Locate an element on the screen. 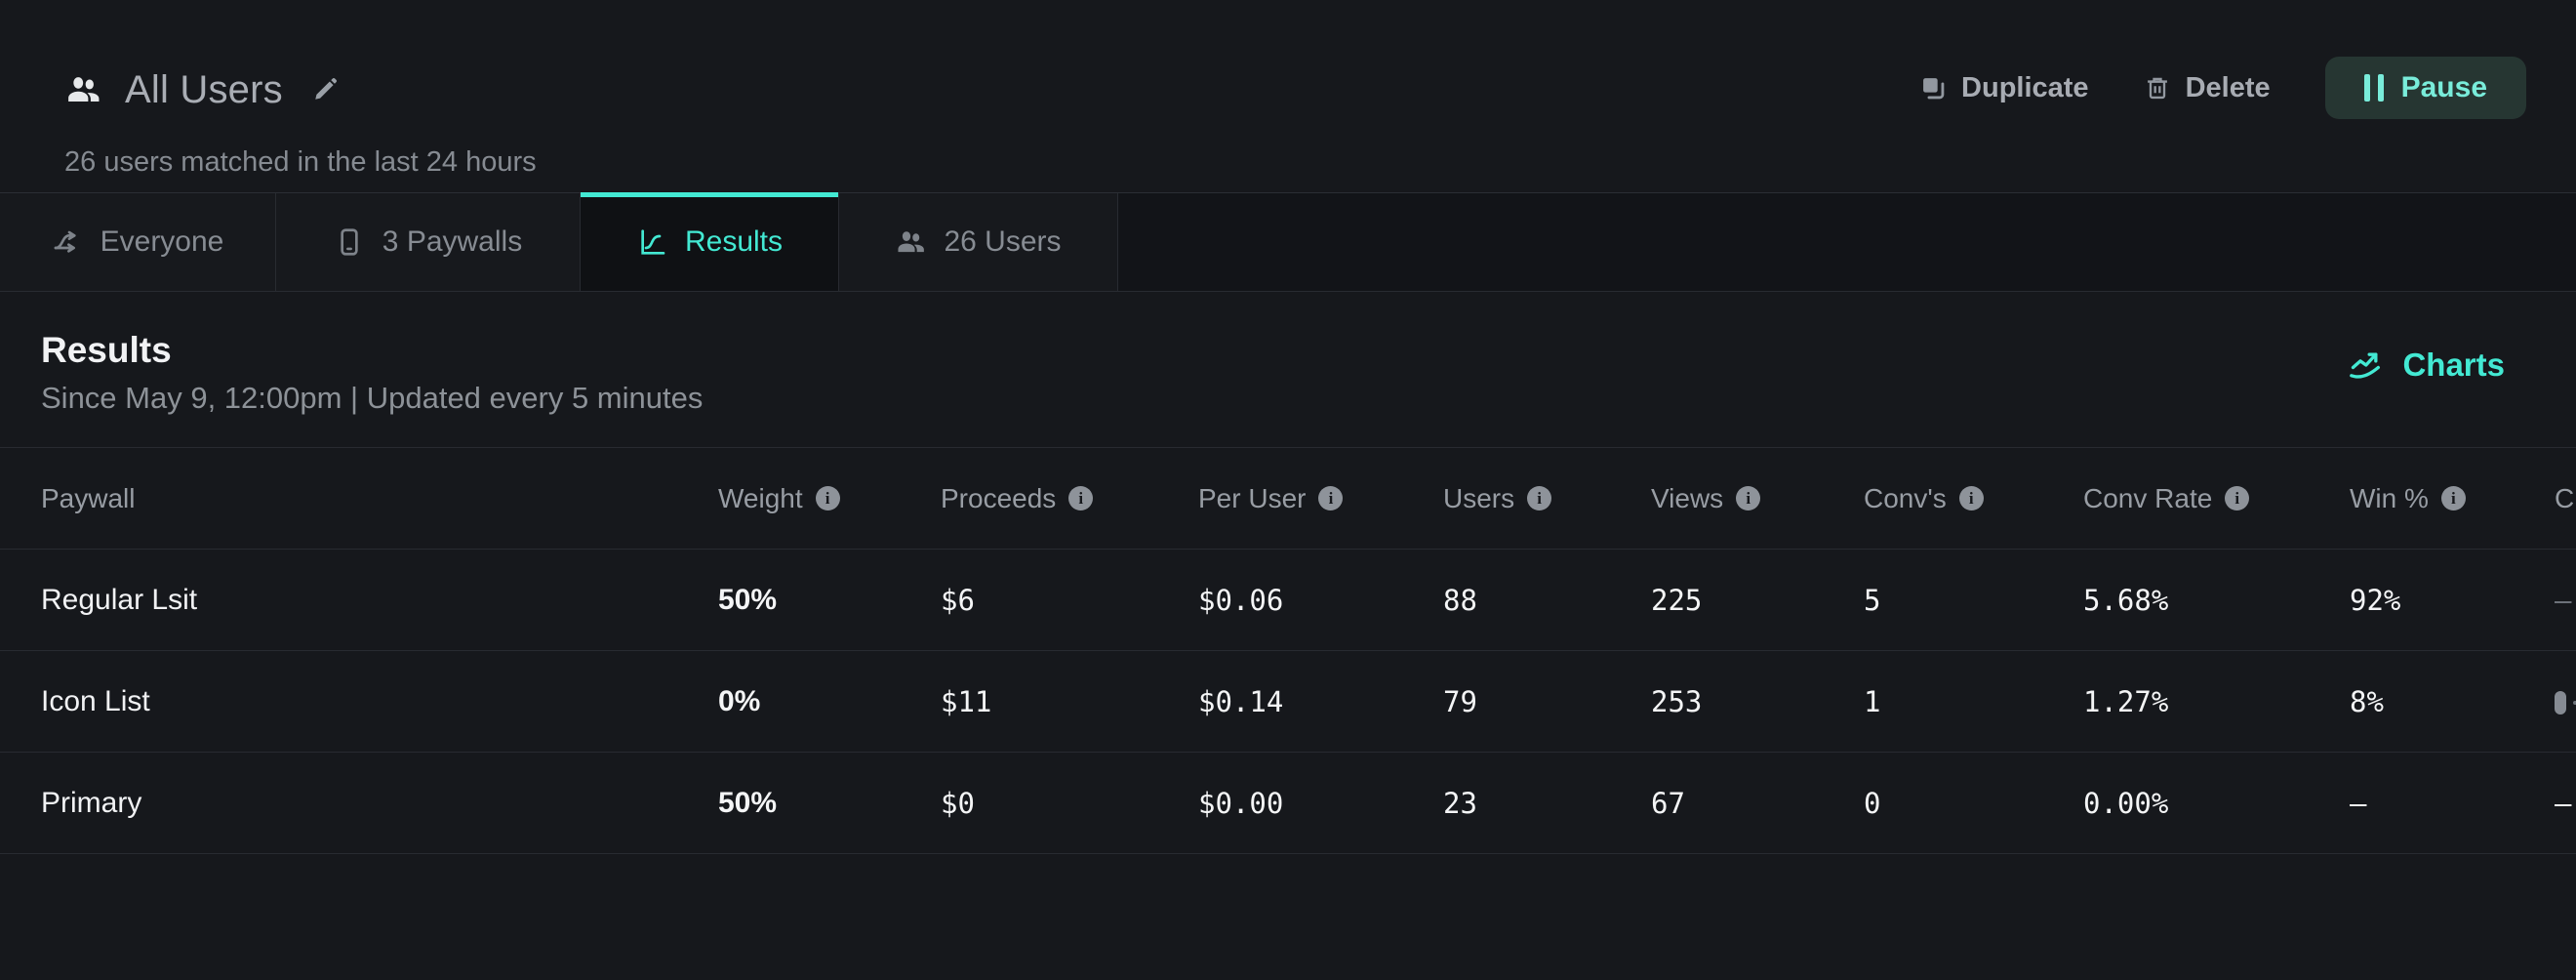 Image resolution: width=2576 pixels, height=980 pixels. pause-button: Pause is located at coordinates (2425, 88).